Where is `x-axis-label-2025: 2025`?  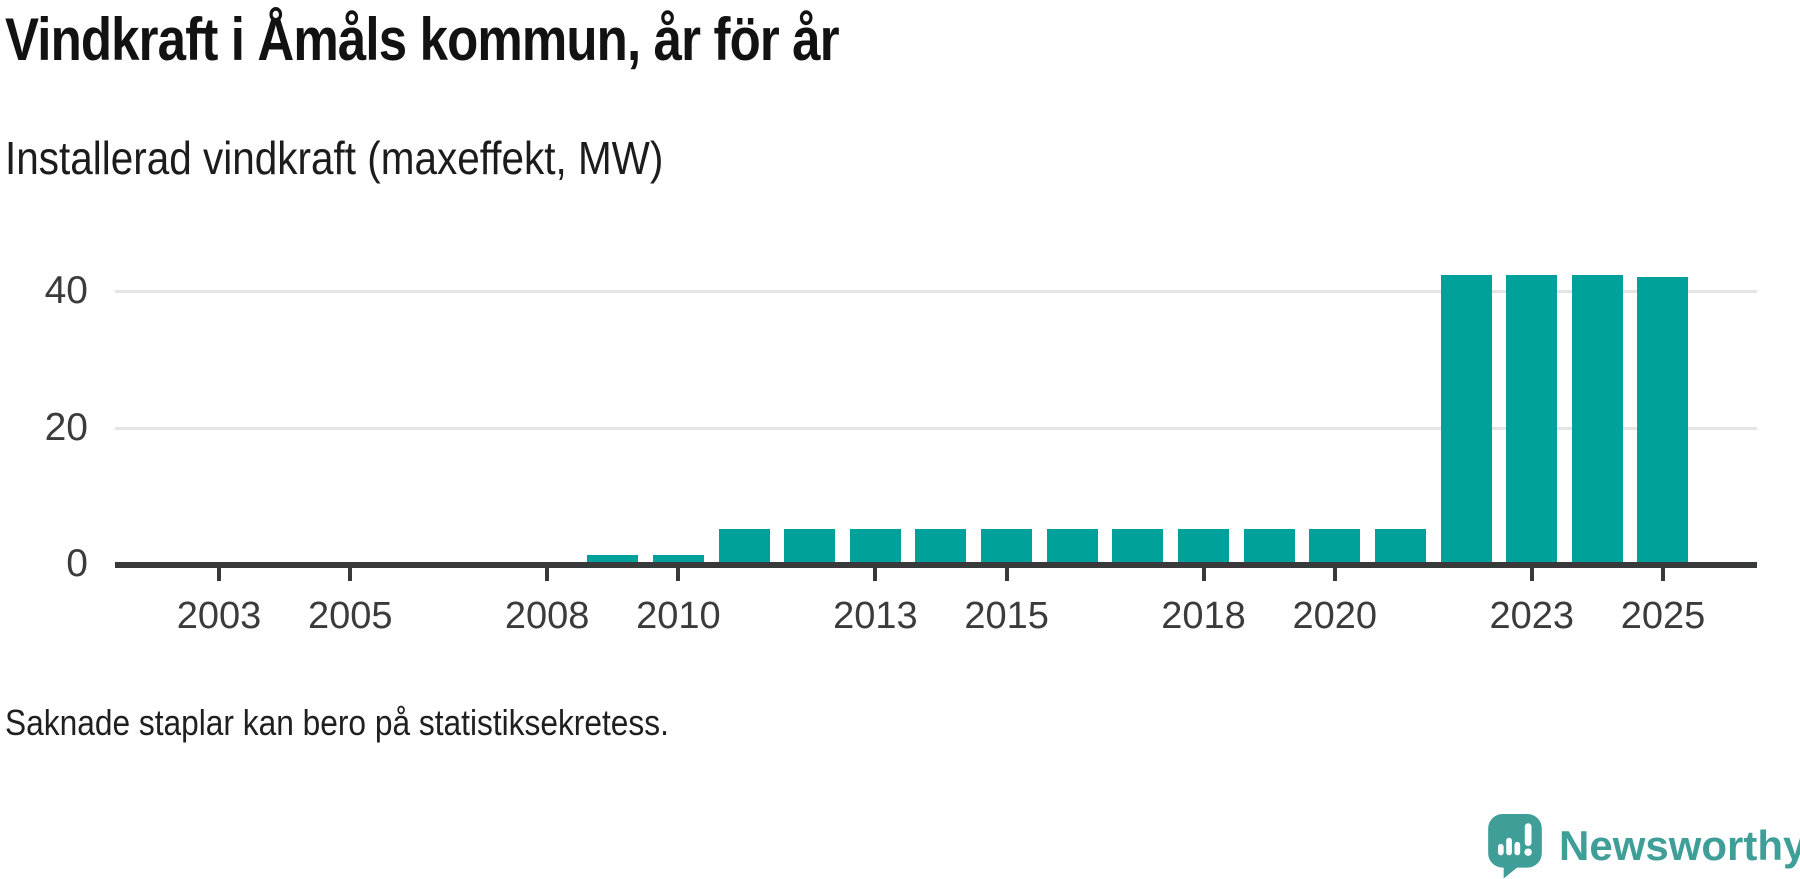
x-axis-label-2025: 2025 is located at coordinates (1663, 616).